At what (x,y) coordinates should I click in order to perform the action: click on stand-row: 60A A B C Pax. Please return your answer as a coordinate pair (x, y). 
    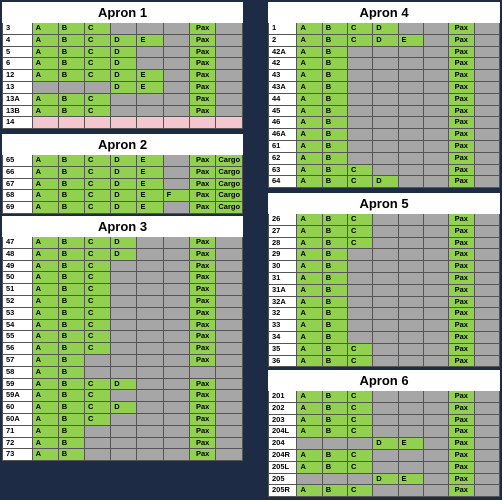
    Looking at the image, I should click on (122, 419).